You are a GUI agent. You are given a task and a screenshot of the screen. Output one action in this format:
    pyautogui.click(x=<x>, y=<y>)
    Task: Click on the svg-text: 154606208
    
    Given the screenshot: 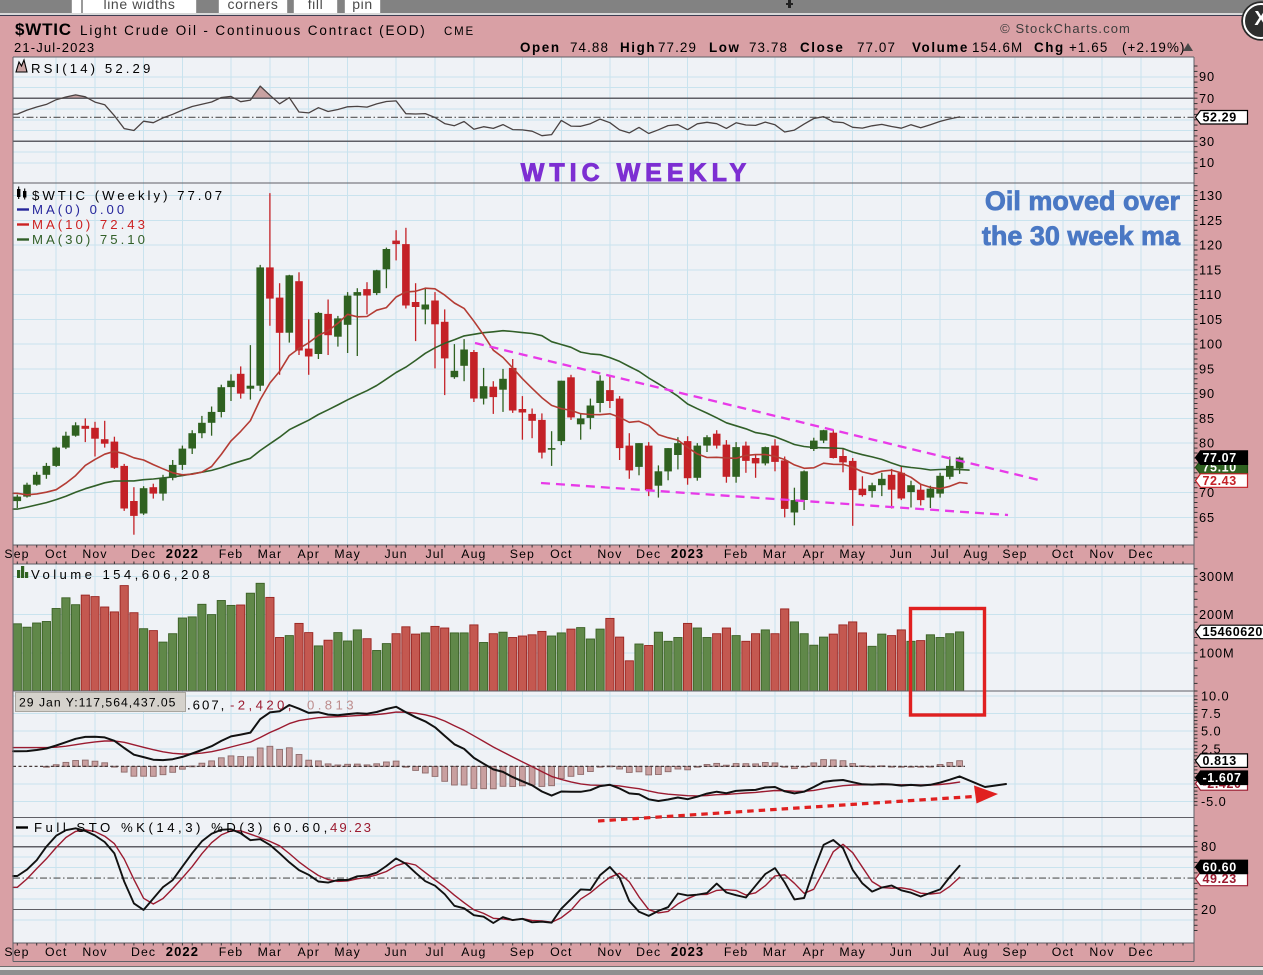 What is the action you would take?
    pyautogui.click(x=1233, y=632)
    